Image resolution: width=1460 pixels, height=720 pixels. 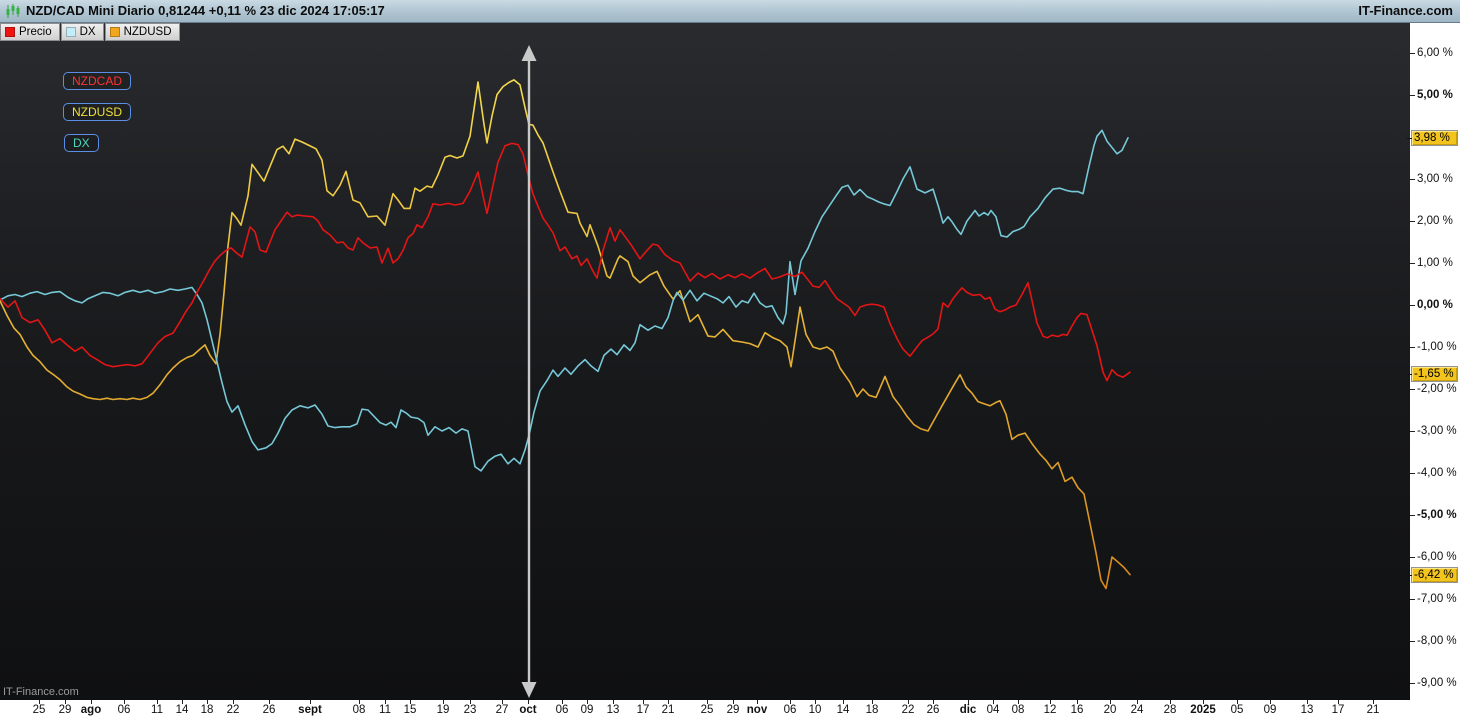 I want to click on indicator-tab-bar: Precio DX NZDUSD, so click(x=90, y=32).